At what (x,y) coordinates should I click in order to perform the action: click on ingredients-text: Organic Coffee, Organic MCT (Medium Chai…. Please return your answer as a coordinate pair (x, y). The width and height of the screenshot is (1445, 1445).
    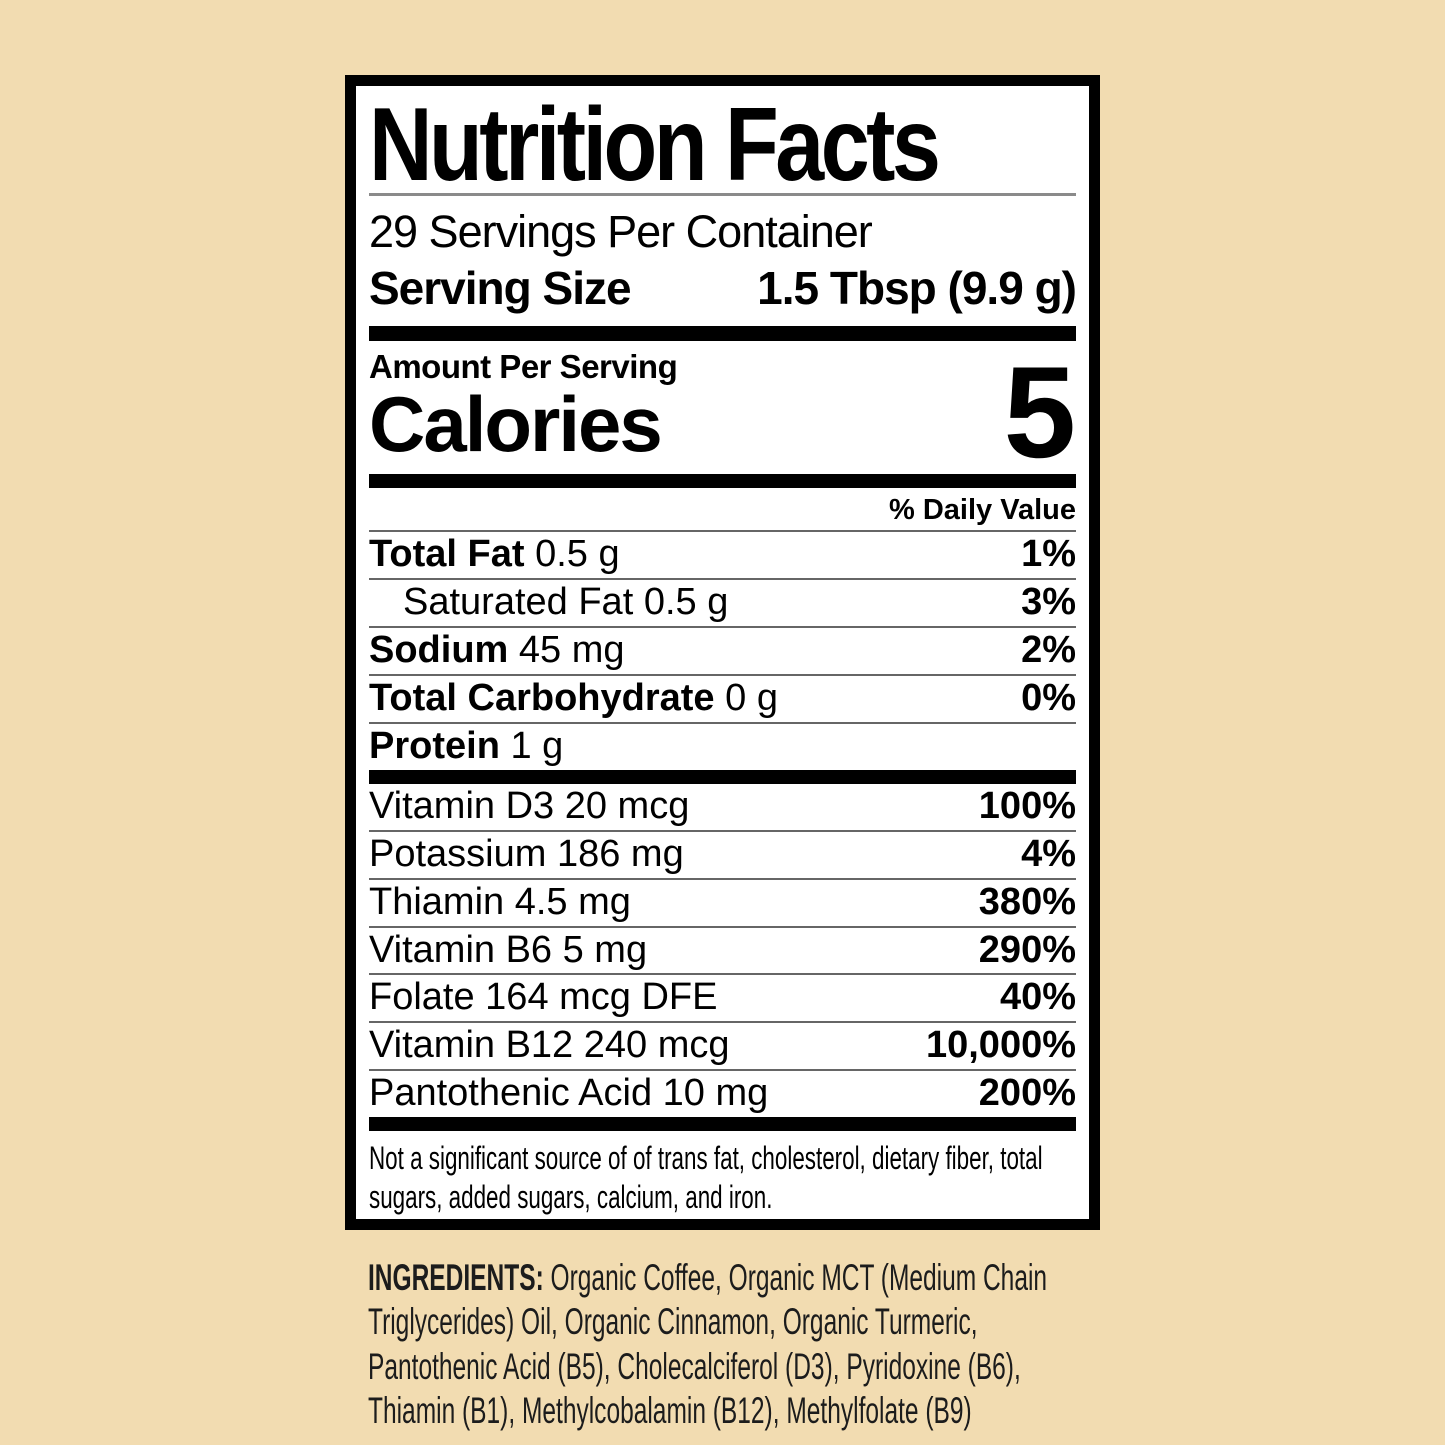
    Looking at the image, I should click on (708, 1344).